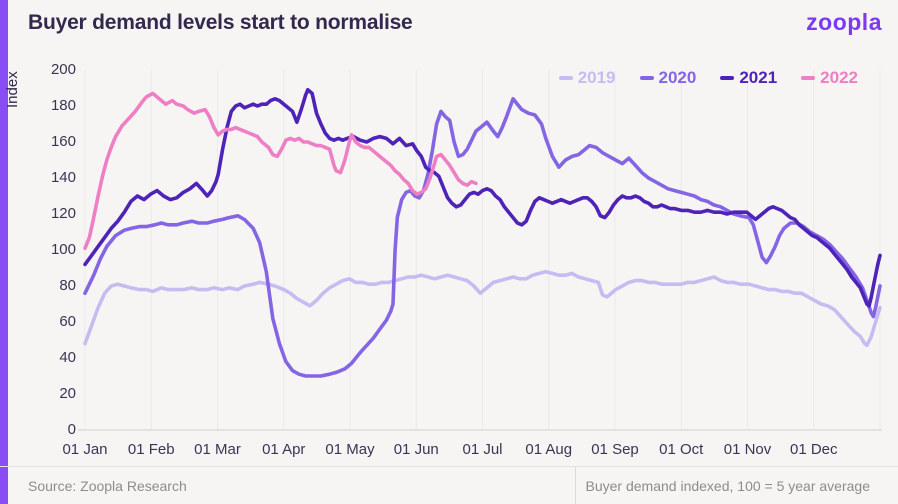 This screenshot has height=504, width=898. What do you see at coordinates (482, 449) in the screenshot?
I see `x-tick-label: 01 Jul` at bounding box center [482, 449].